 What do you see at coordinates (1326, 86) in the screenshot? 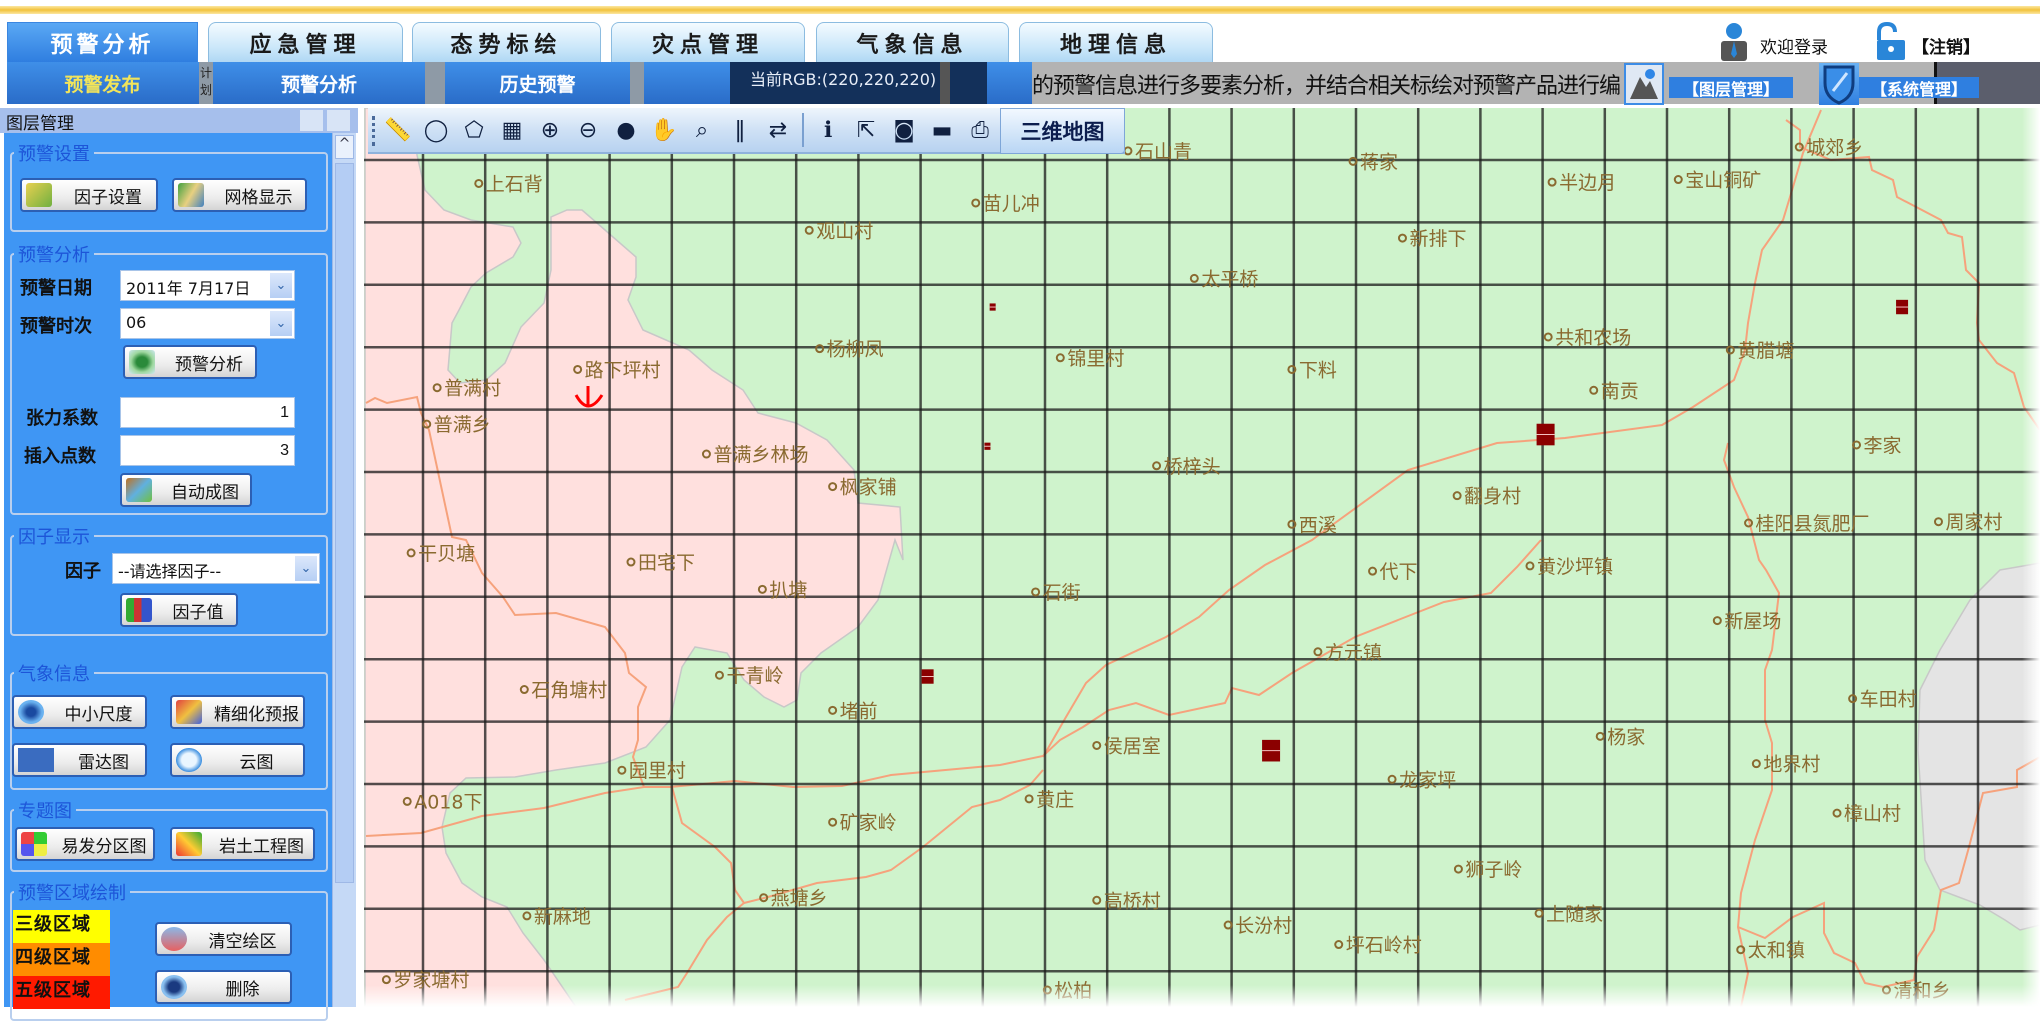
I see `marquee-text: 的预警信息进行多要素分析，并结合相关标绘对预警产品进行编` at bounding box center [1326, 86].